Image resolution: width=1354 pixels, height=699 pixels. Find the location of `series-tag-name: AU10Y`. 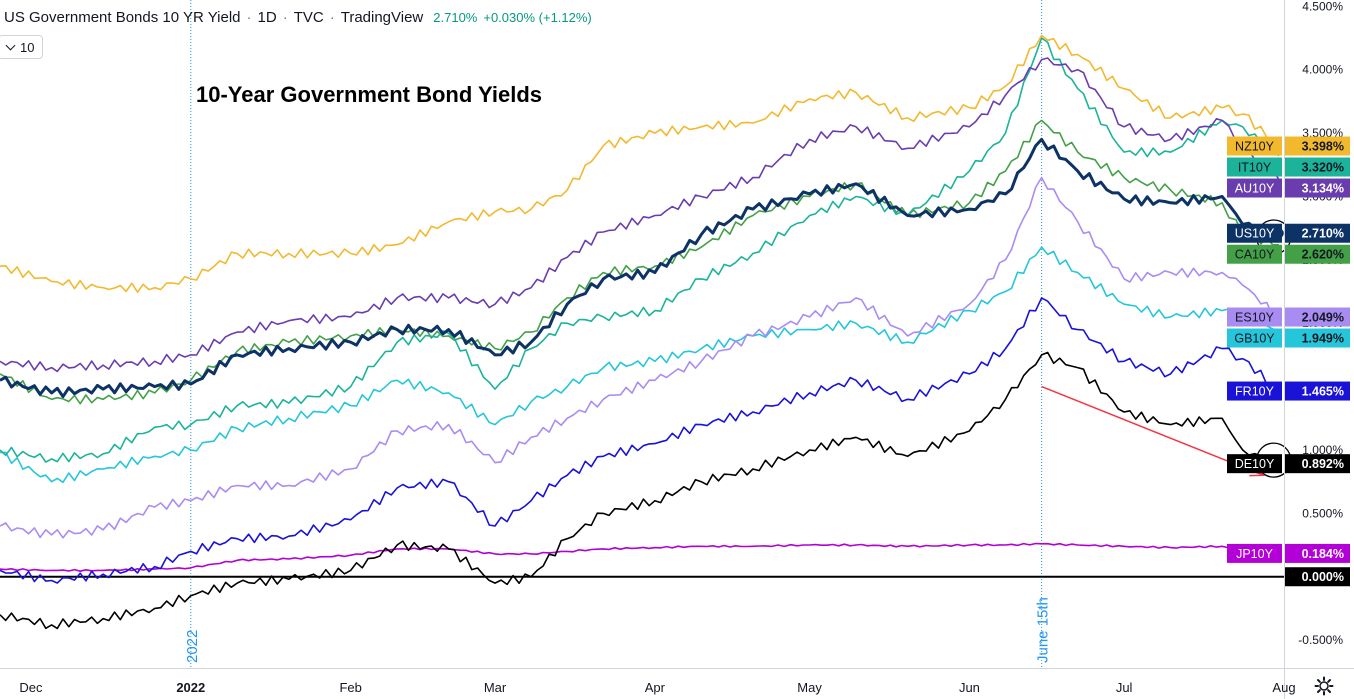

series-tag-name: AU10Y is located at coordinates (1255, 189).